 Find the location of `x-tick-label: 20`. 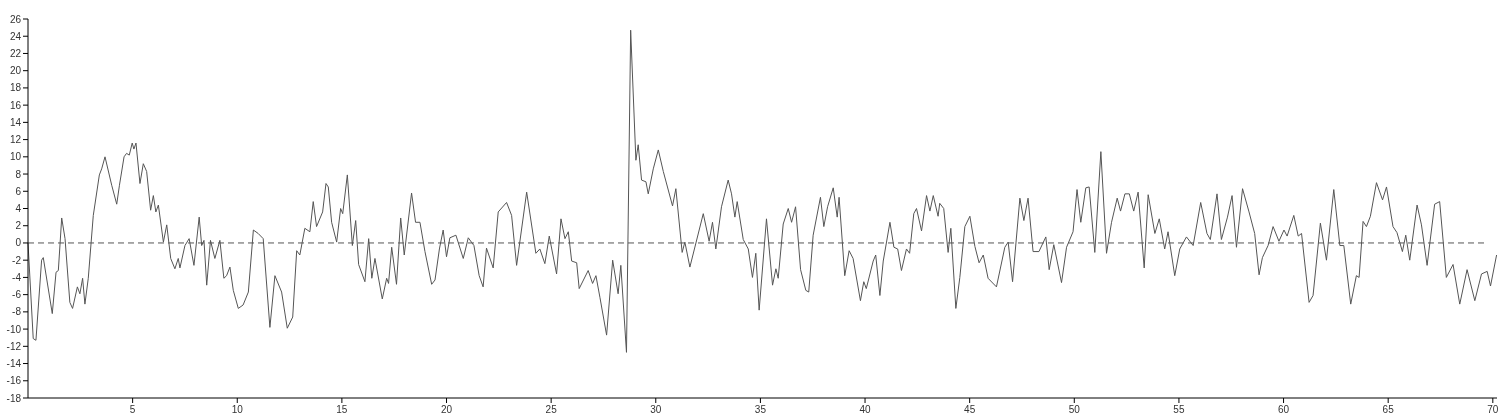

x-tick-label: 20 is located at coordinates (446, 409).